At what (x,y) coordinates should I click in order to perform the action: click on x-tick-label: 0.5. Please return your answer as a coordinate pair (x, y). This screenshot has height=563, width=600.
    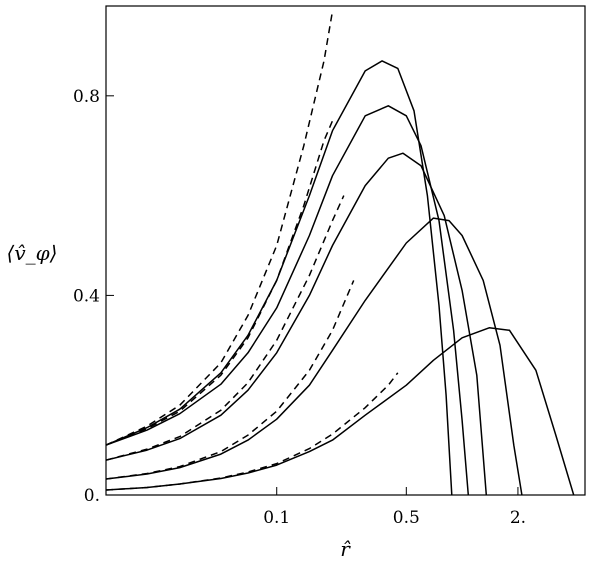
    Looking at the image, I should click on (406, 518).